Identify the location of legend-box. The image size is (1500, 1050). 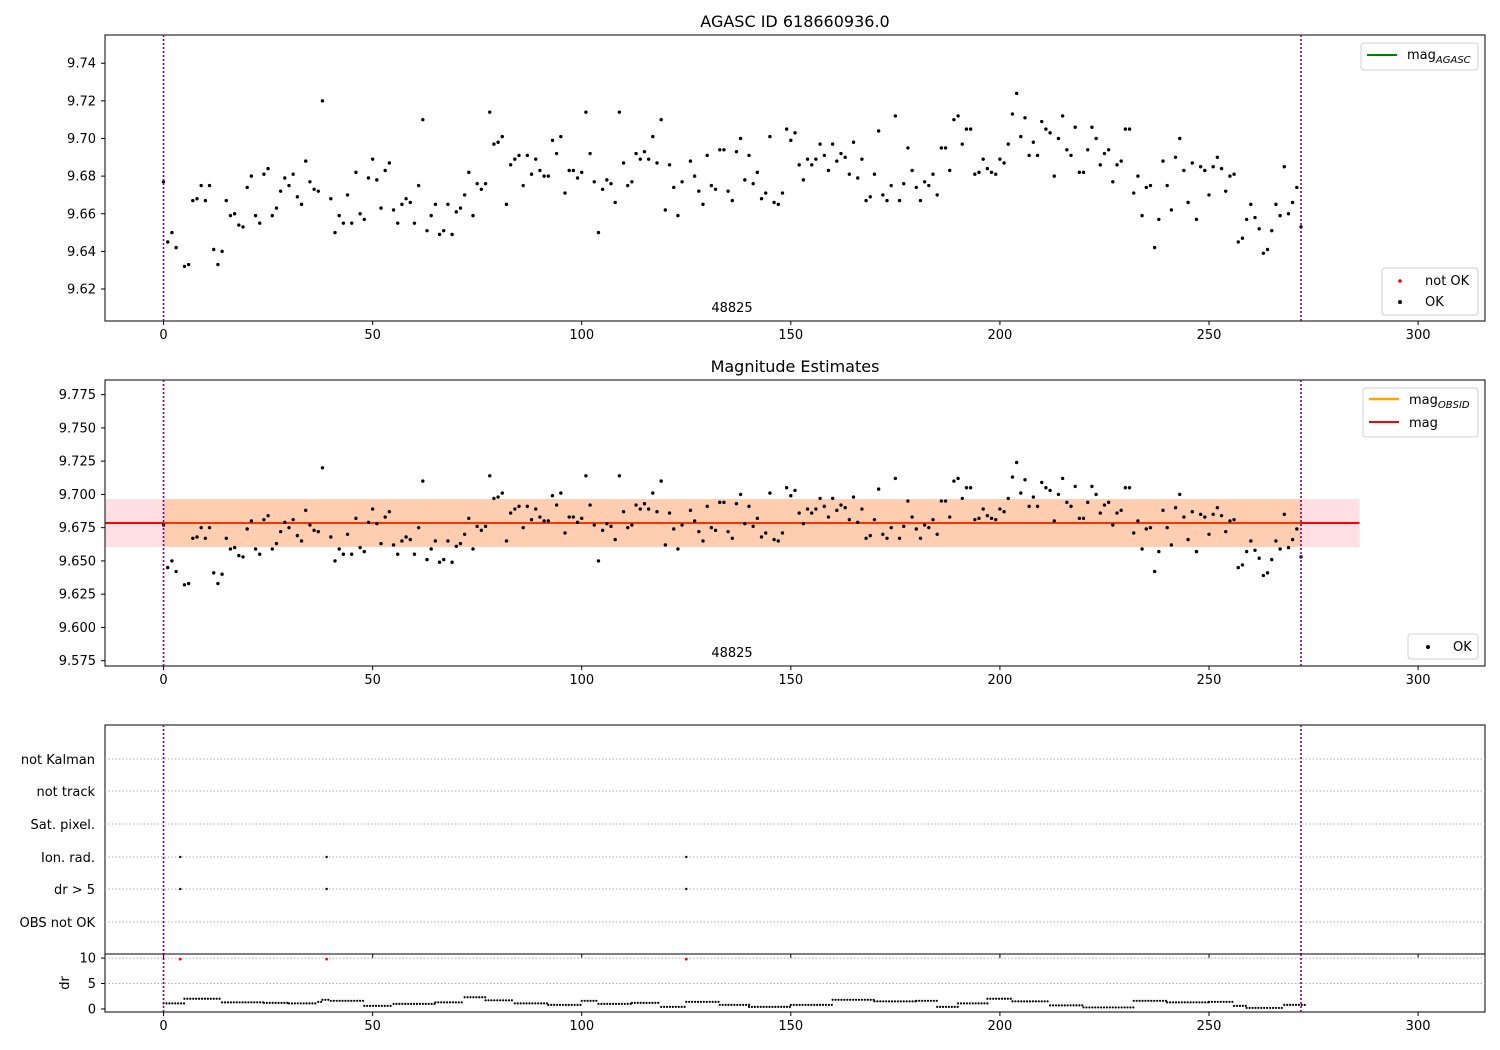
(1420, 412).